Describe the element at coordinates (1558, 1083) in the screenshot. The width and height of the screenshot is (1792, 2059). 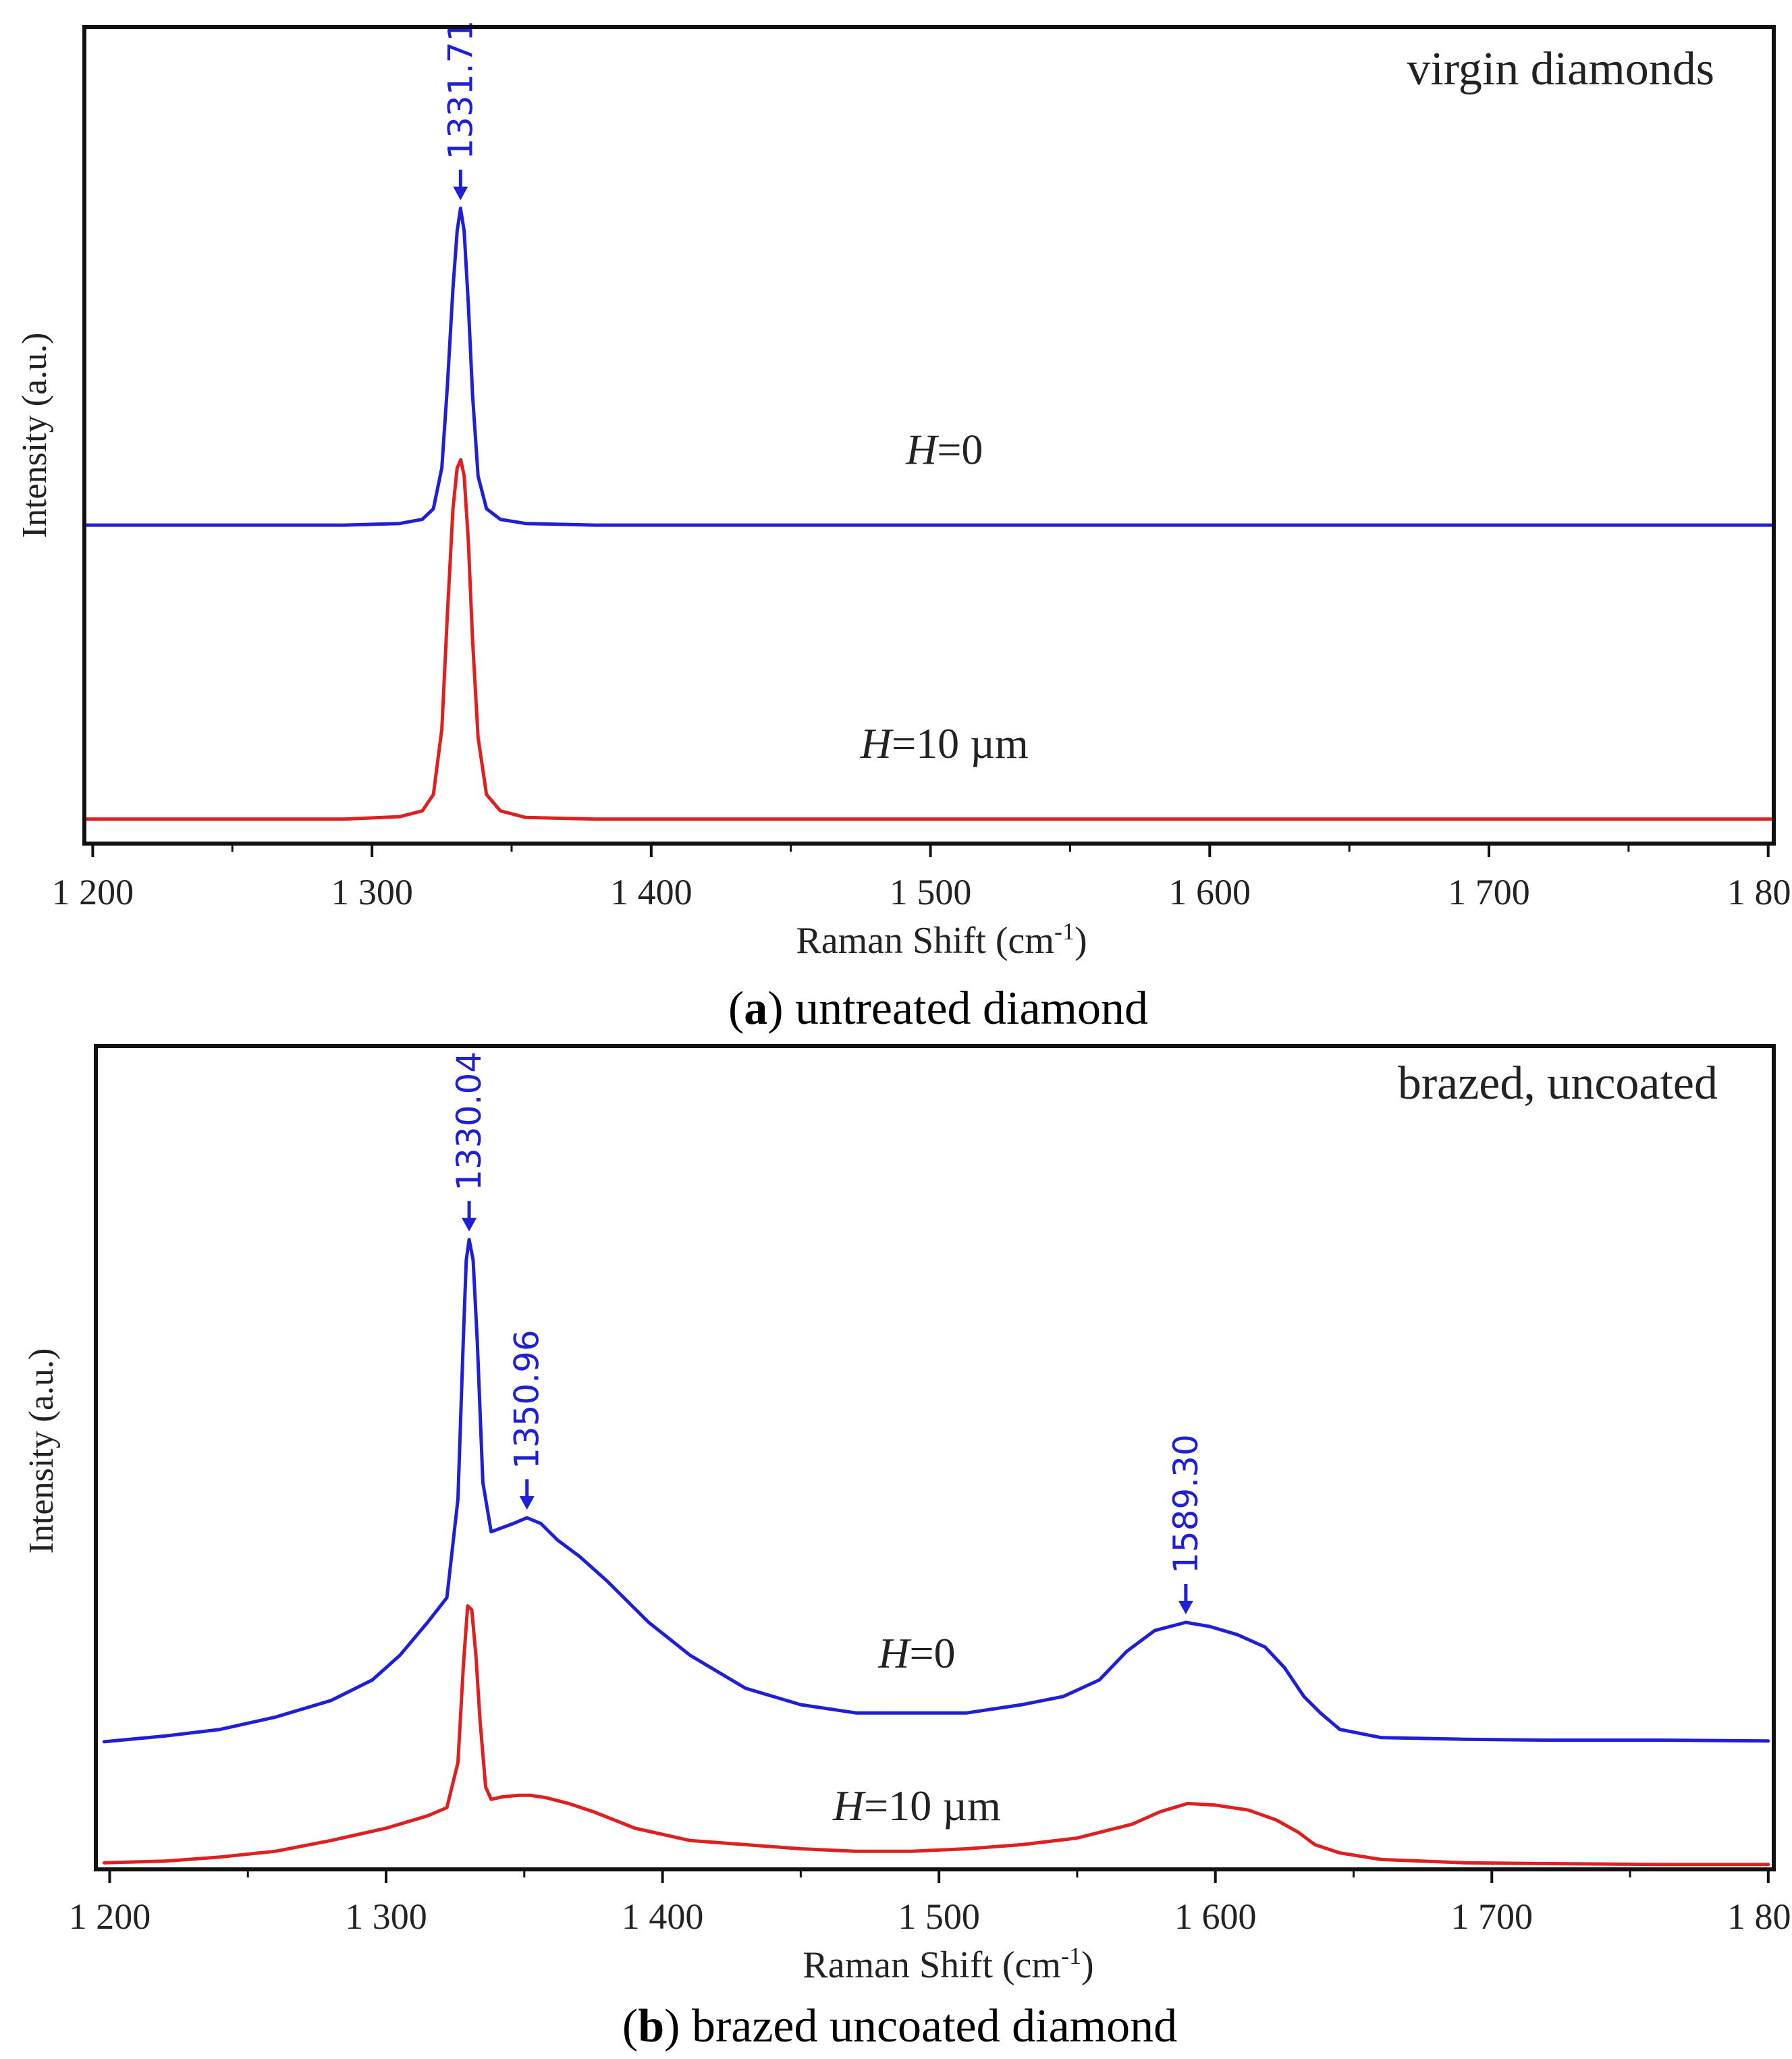
I see `chart-title-b: brazed, uncoated` at that location.